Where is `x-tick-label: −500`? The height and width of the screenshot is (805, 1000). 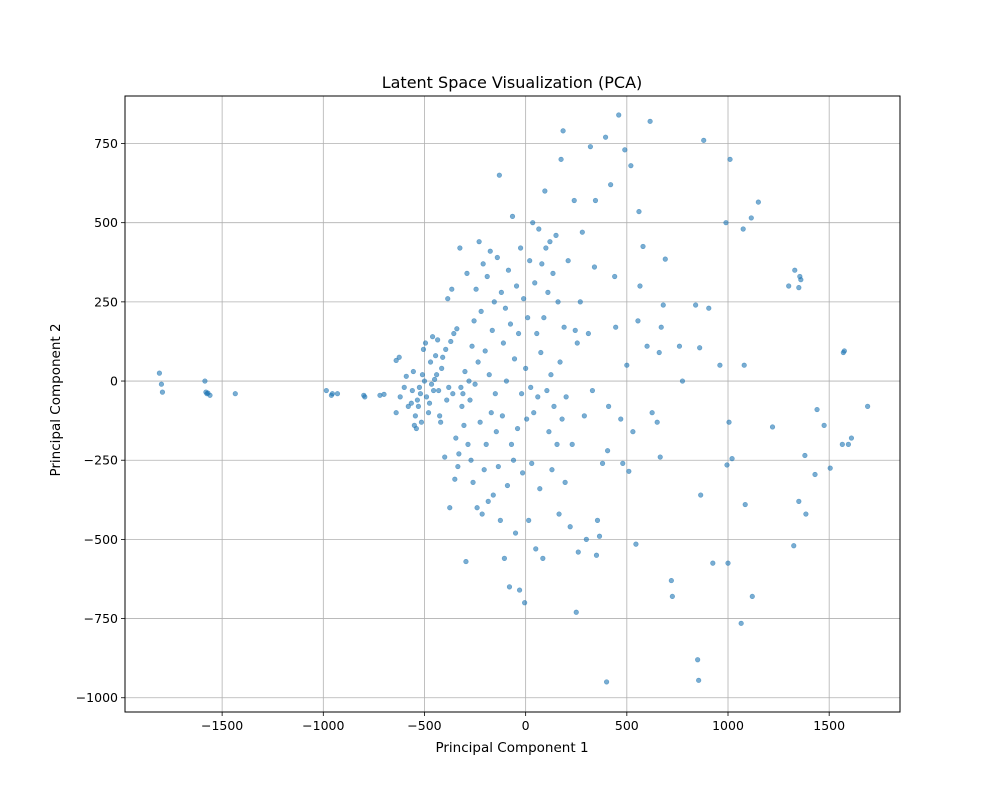 x-tick-label: −500 is located at coordinates (424, 725).